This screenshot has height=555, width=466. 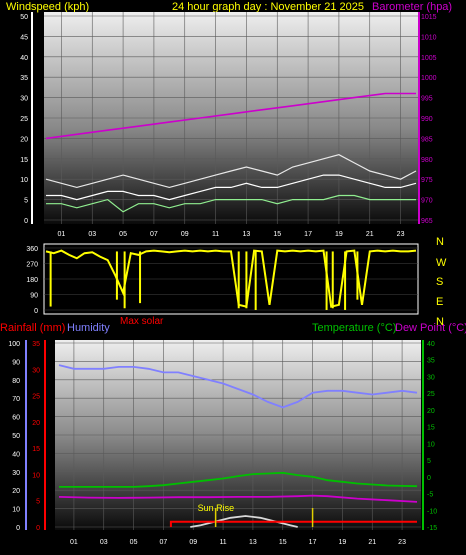 I want to click on barometer-tick-label: 1015, so click(x=429, y=17).